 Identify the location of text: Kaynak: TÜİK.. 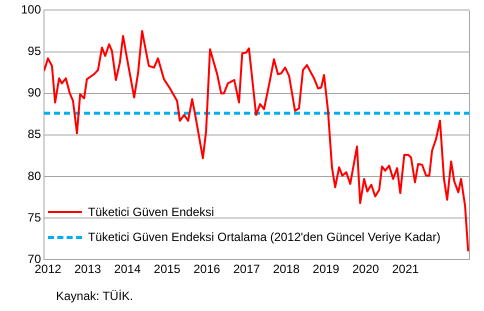
(95, 296).